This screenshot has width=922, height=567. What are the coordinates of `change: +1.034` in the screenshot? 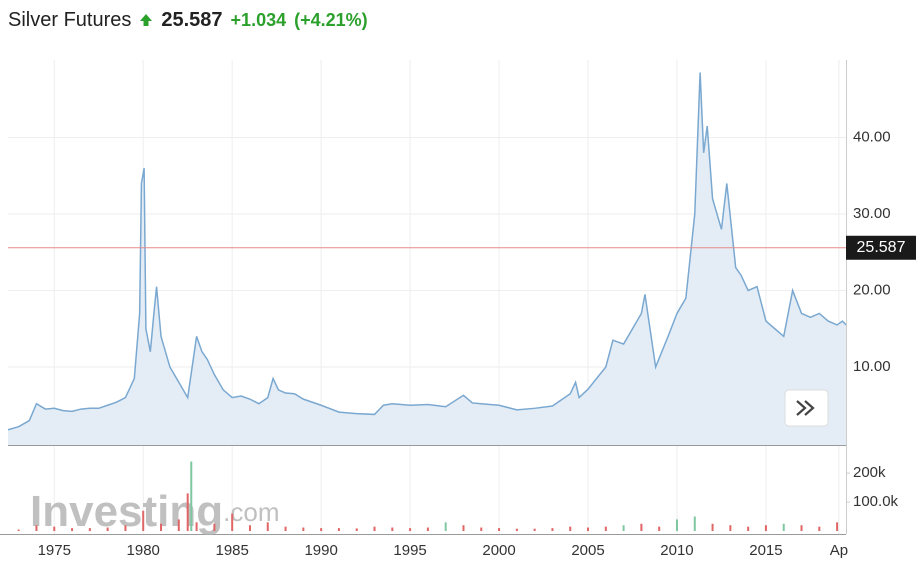 It's located at (258, 19).